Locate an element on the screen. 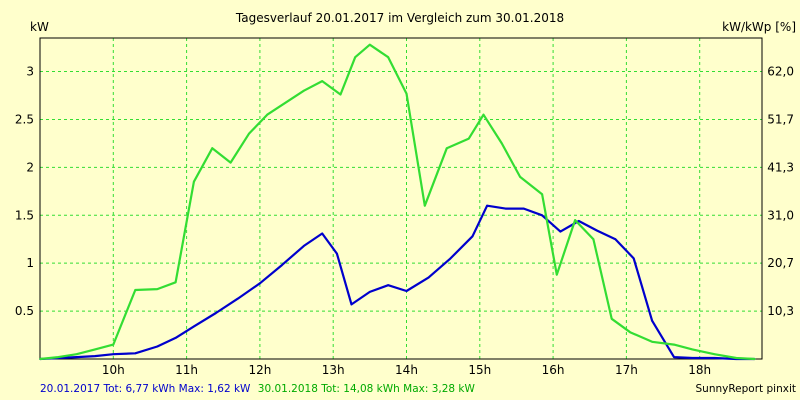 This screenshot has width=800, height=400. y-left-tick-label: 1.5 is located at coordinates (24, 215).